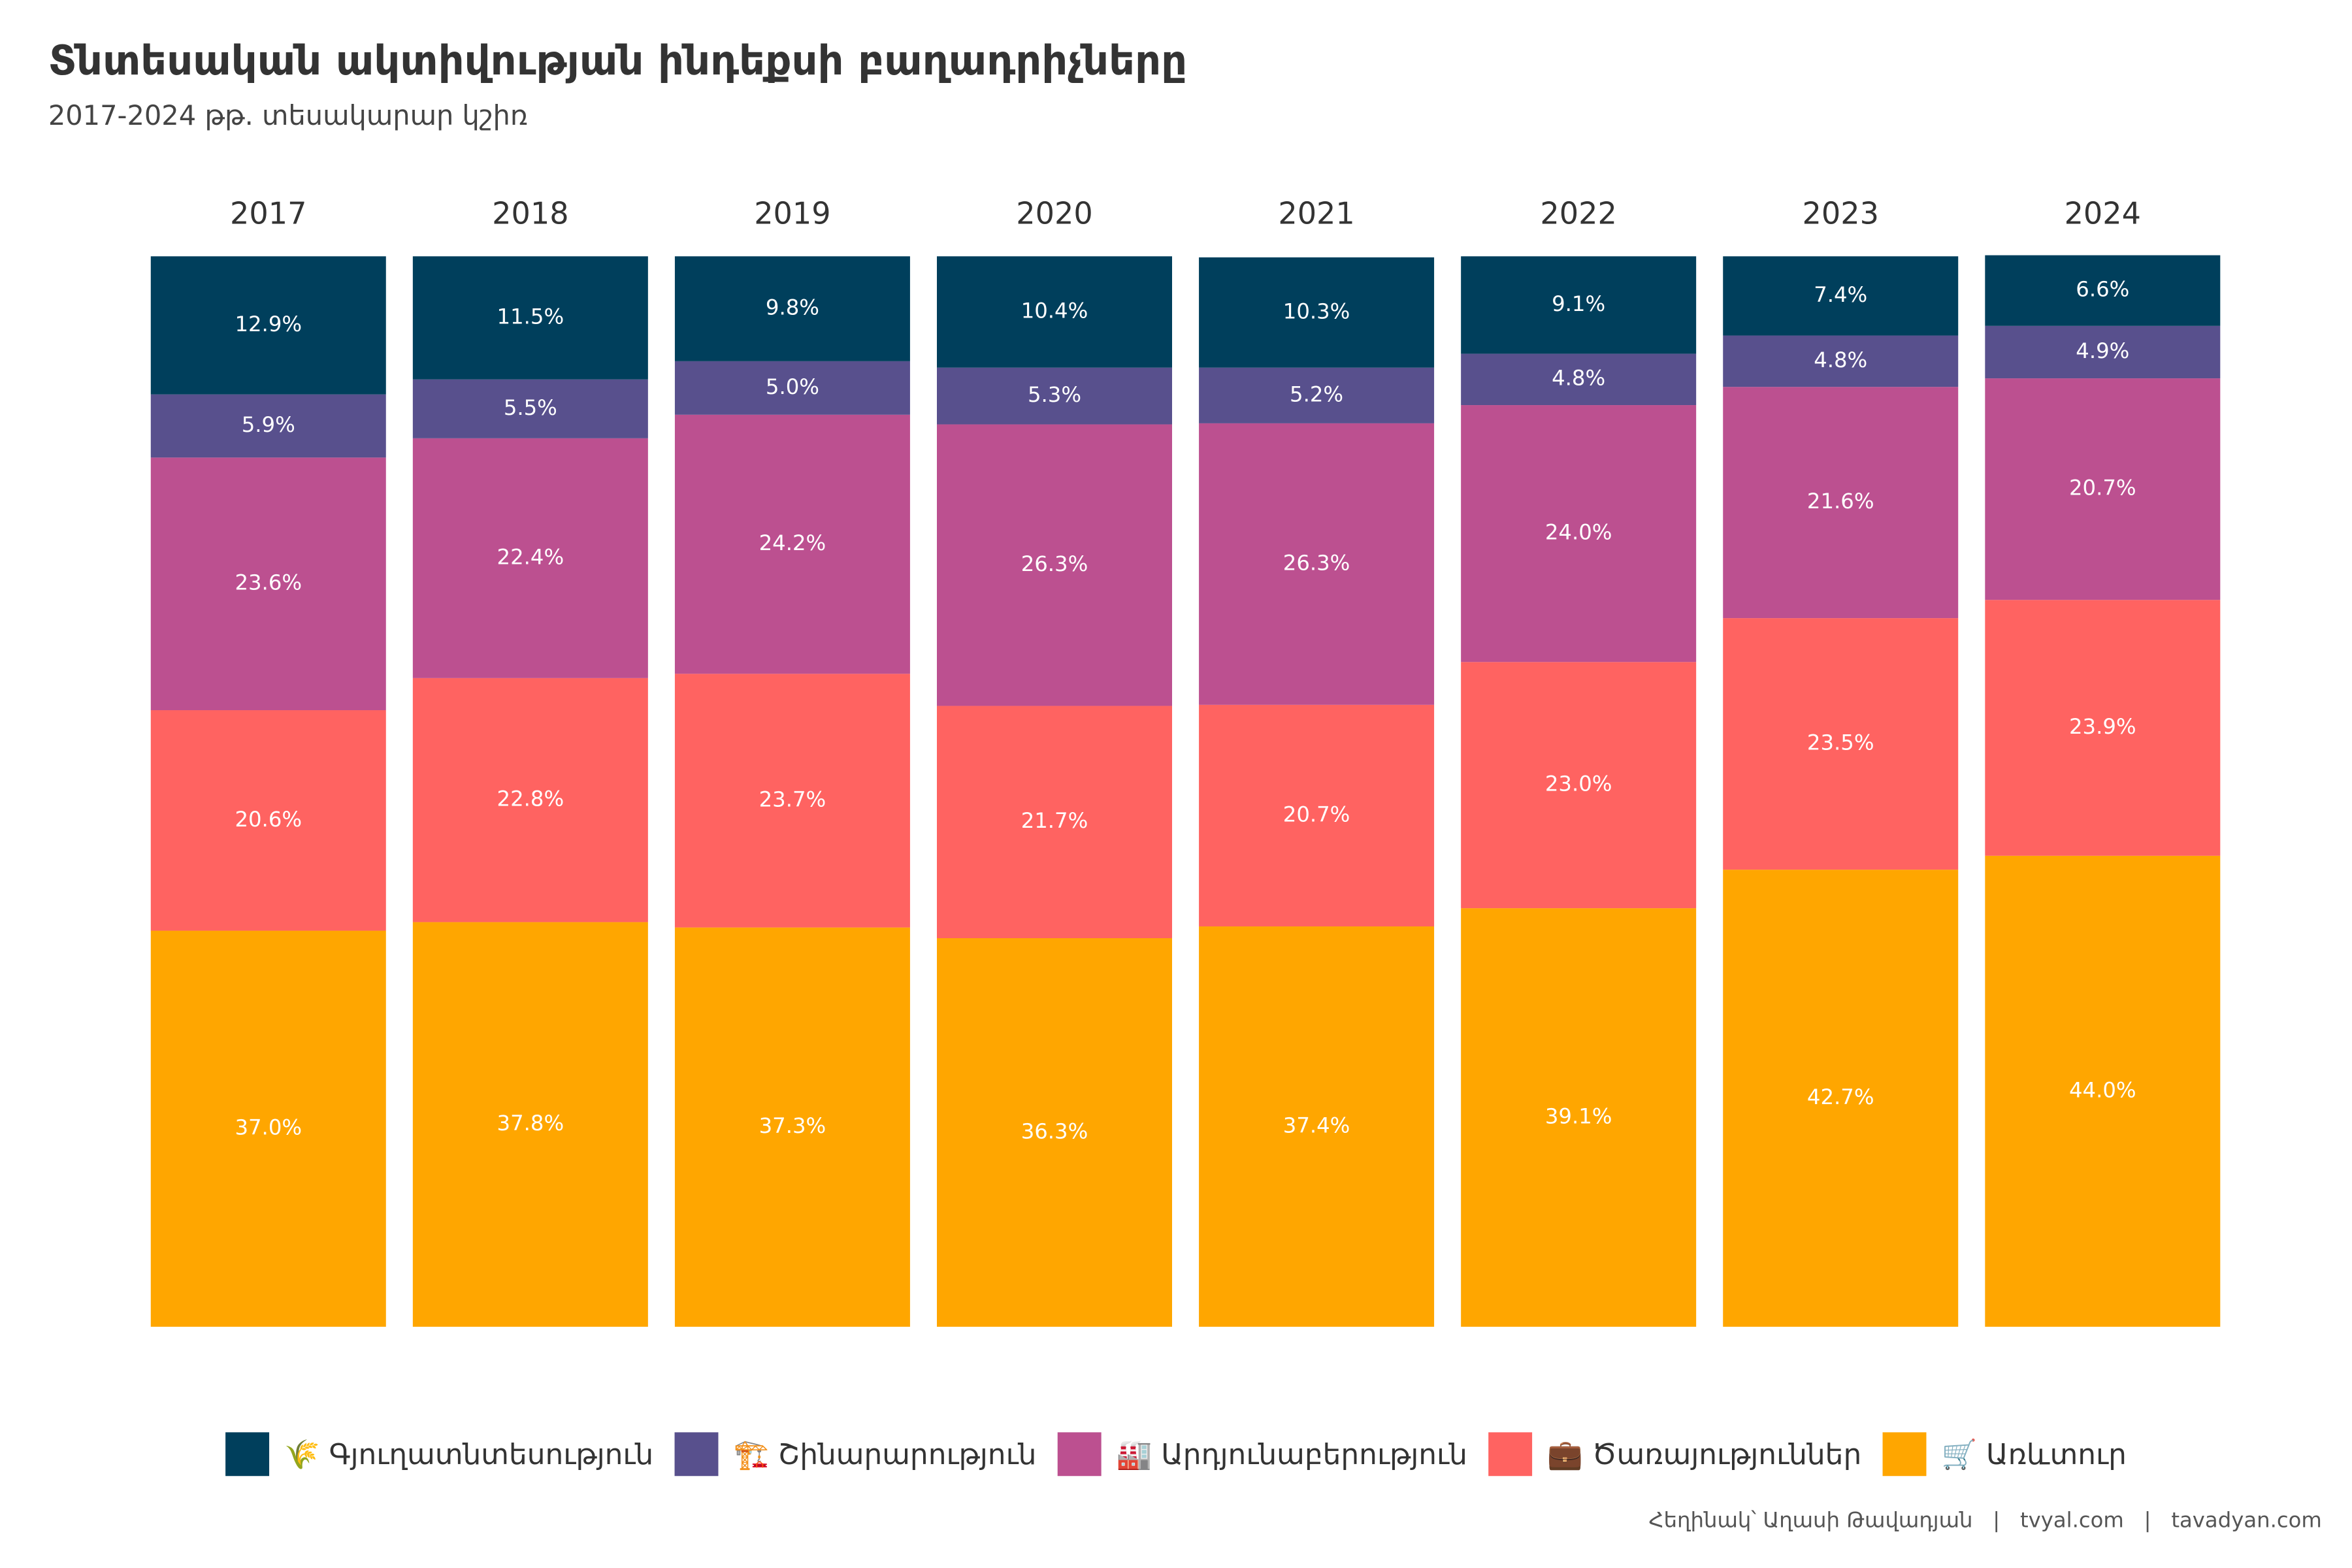 The image size is (2352, 1568). I want to click on value-label: 10.3%, so click(1316, 311).